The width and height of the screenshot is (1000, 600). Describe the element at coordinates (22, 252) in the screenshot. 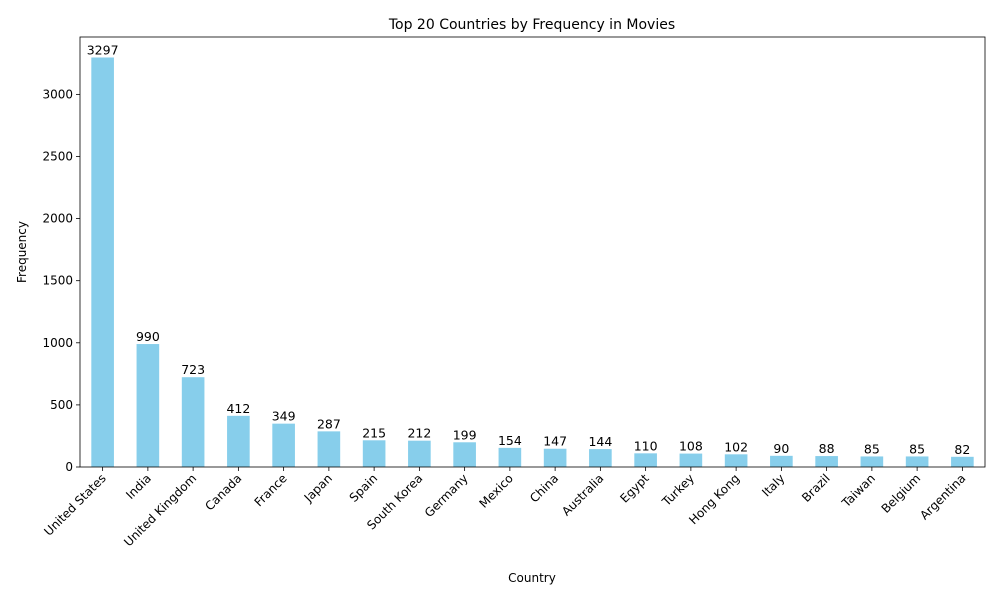

I see `y-axis-label: Frequency` at that location.